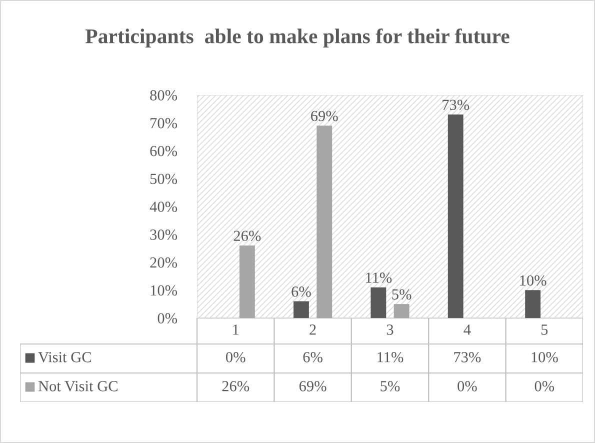 Image resolution: width=595 pixels, height=443 pixels. What do you see at coordinates (64, 357) in the screenshot?
I see `legend-label: Visit GC` at bounding box center [64, 357].